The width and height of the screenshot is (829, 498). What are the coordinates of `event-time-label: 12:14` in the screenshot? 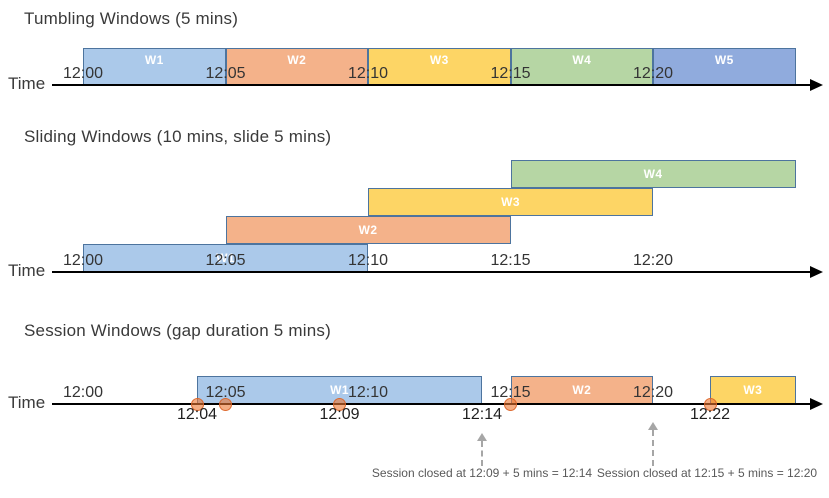 It's located at (482, 414).